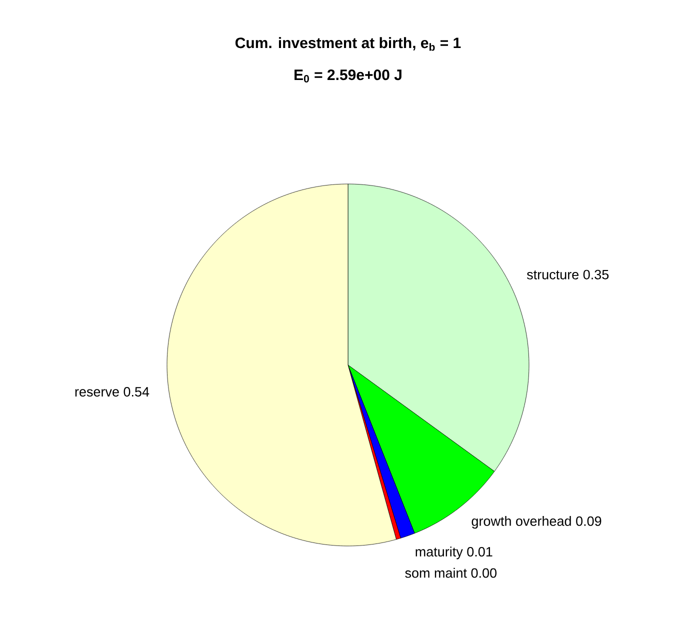 The image size is (696, 618). What do you see at coordinates (436, 573) in the screenshot?
I see `slice-label: som maint` at bounding box center [436, 573].